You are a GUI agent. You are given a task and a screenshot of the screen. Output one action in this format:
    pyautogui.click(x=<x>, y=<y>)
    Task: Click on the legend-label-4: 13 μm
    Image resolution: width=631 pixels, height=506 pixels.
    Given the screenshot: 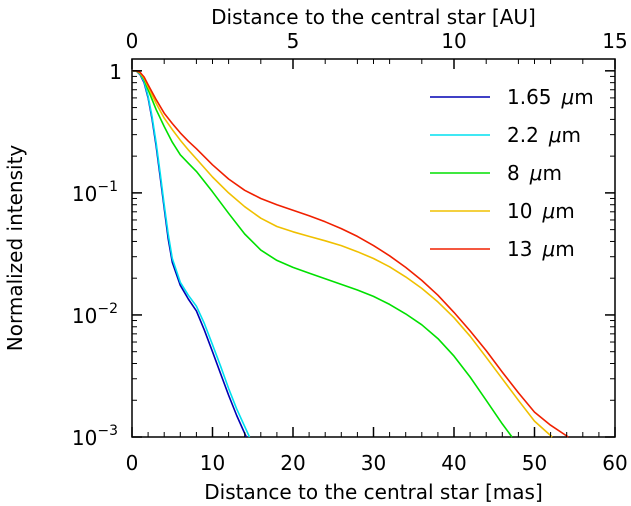 What is the action you would take?
    pyautogui.click(x=541, y=249)
    